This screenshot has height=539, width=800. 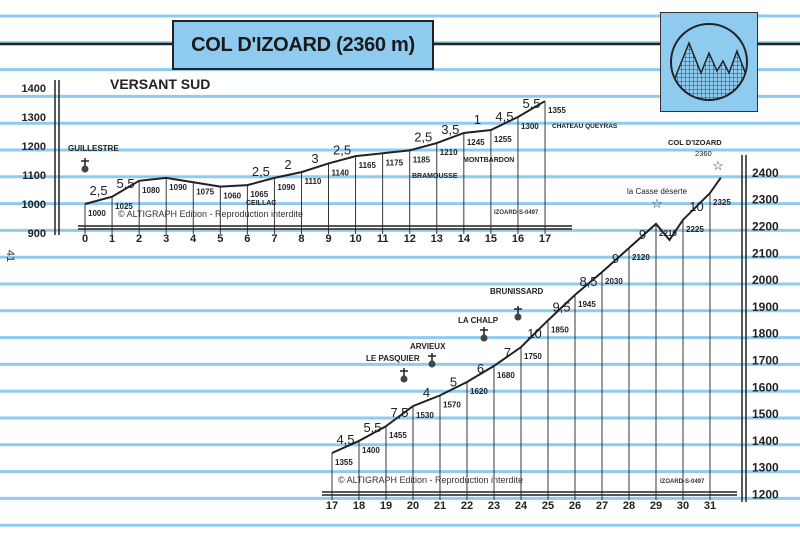 What do you see at coordinates (488, 160) in the screenshot?
I see `place-label: MONTBARDON` at bounding box center [488, 160].